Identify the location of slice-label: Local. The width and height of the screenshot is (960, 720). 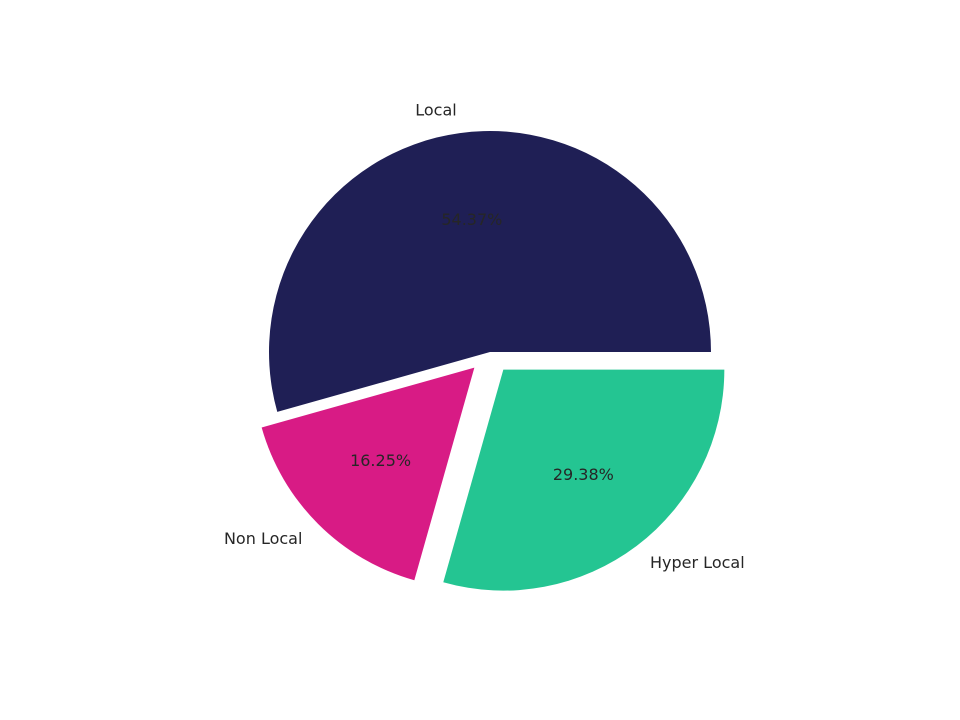
(435, 110).